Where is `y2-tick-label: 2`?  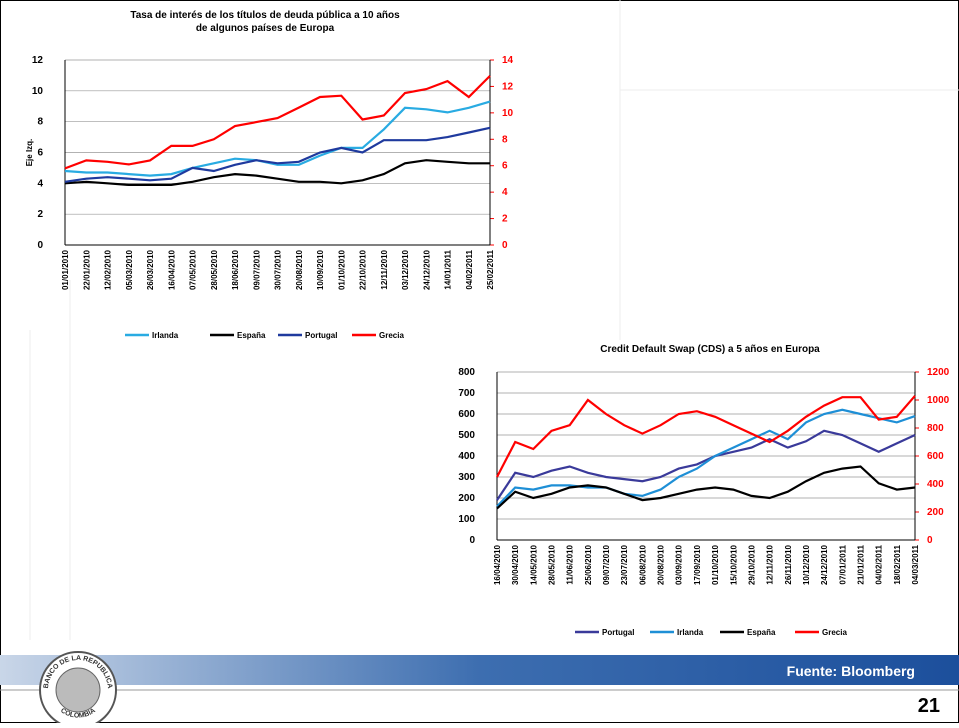
y2-tick-label: 2 is located at coordinates (505, 219).